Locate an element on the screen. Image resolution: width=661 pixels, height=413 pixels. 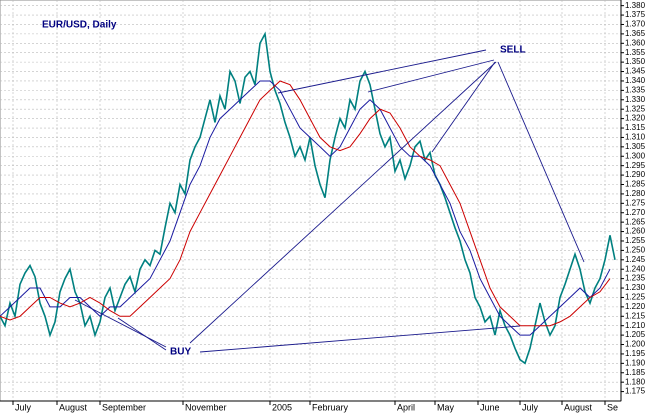
y-tick-label: 1.370 is located at coordinates (635, 24).